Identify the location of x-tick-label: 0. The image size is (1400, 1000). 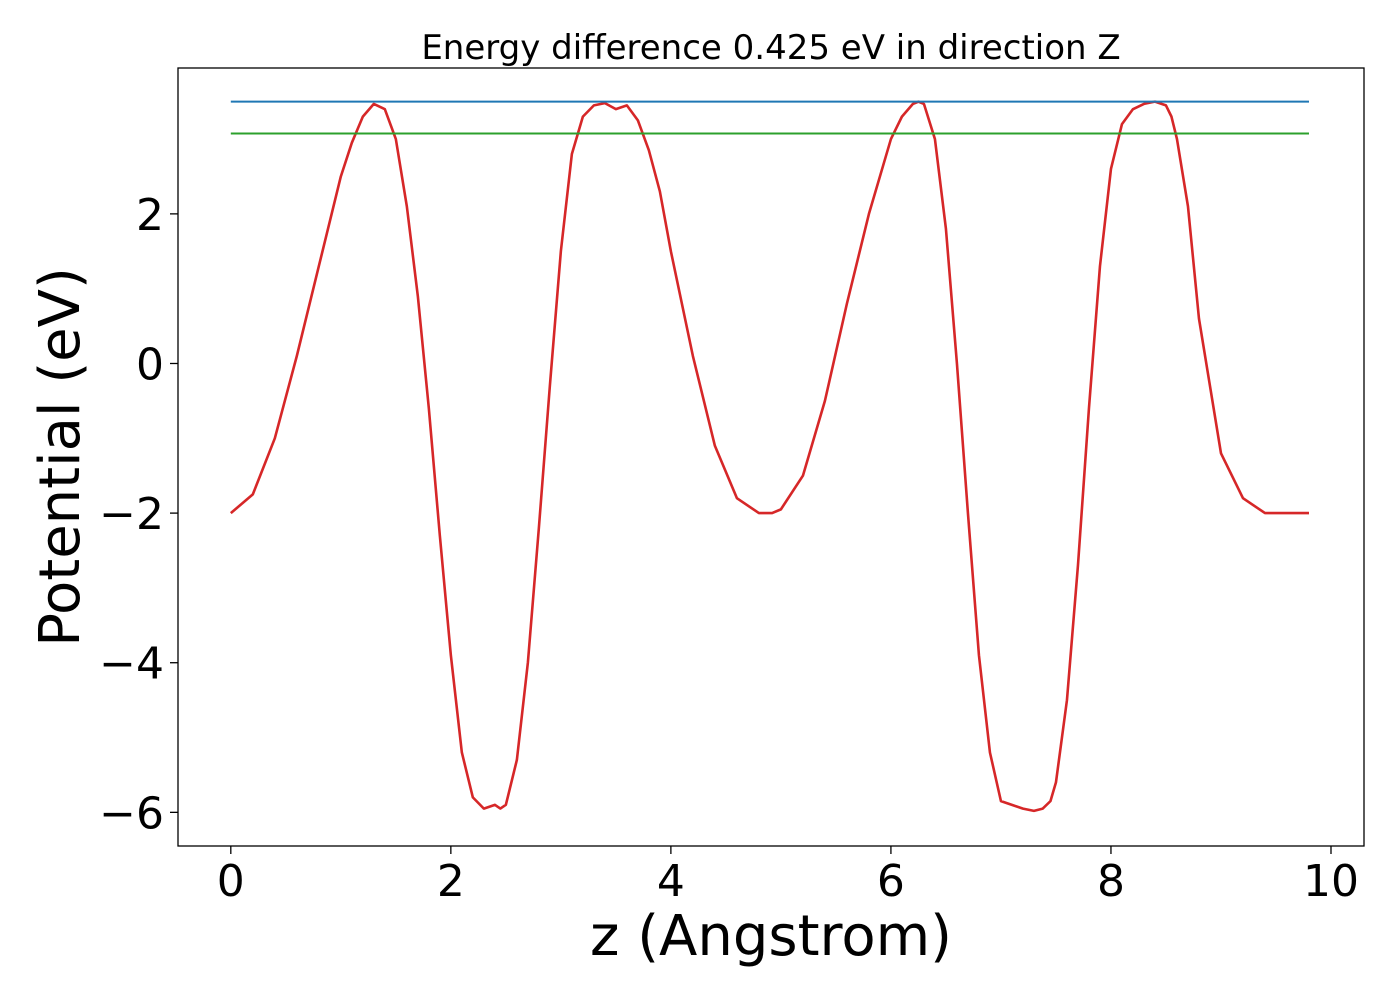
(231, 881).